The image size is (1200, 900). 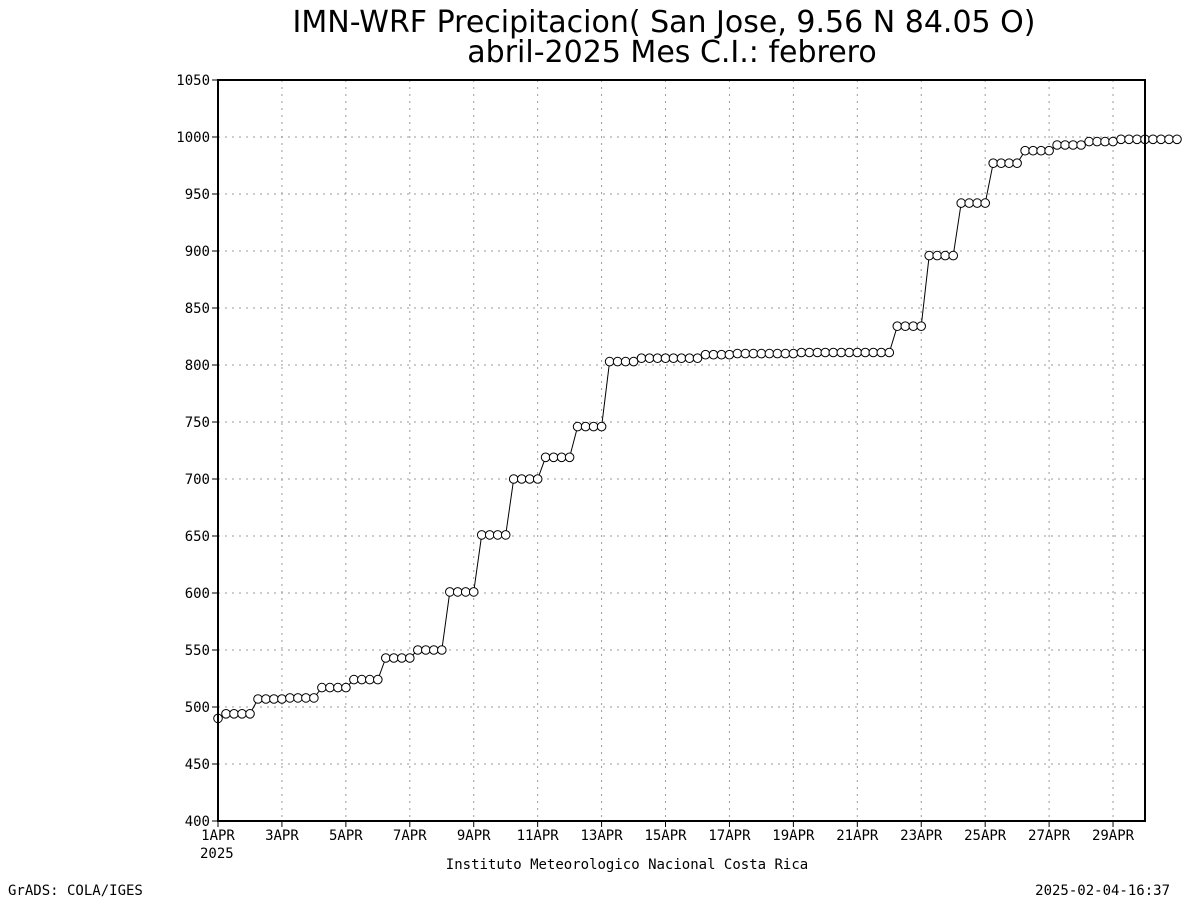 What do you see at coordinates (729, 836) in the screenshot?
I see `x-tick-label: 17APR` at bounding box center [729, 836].